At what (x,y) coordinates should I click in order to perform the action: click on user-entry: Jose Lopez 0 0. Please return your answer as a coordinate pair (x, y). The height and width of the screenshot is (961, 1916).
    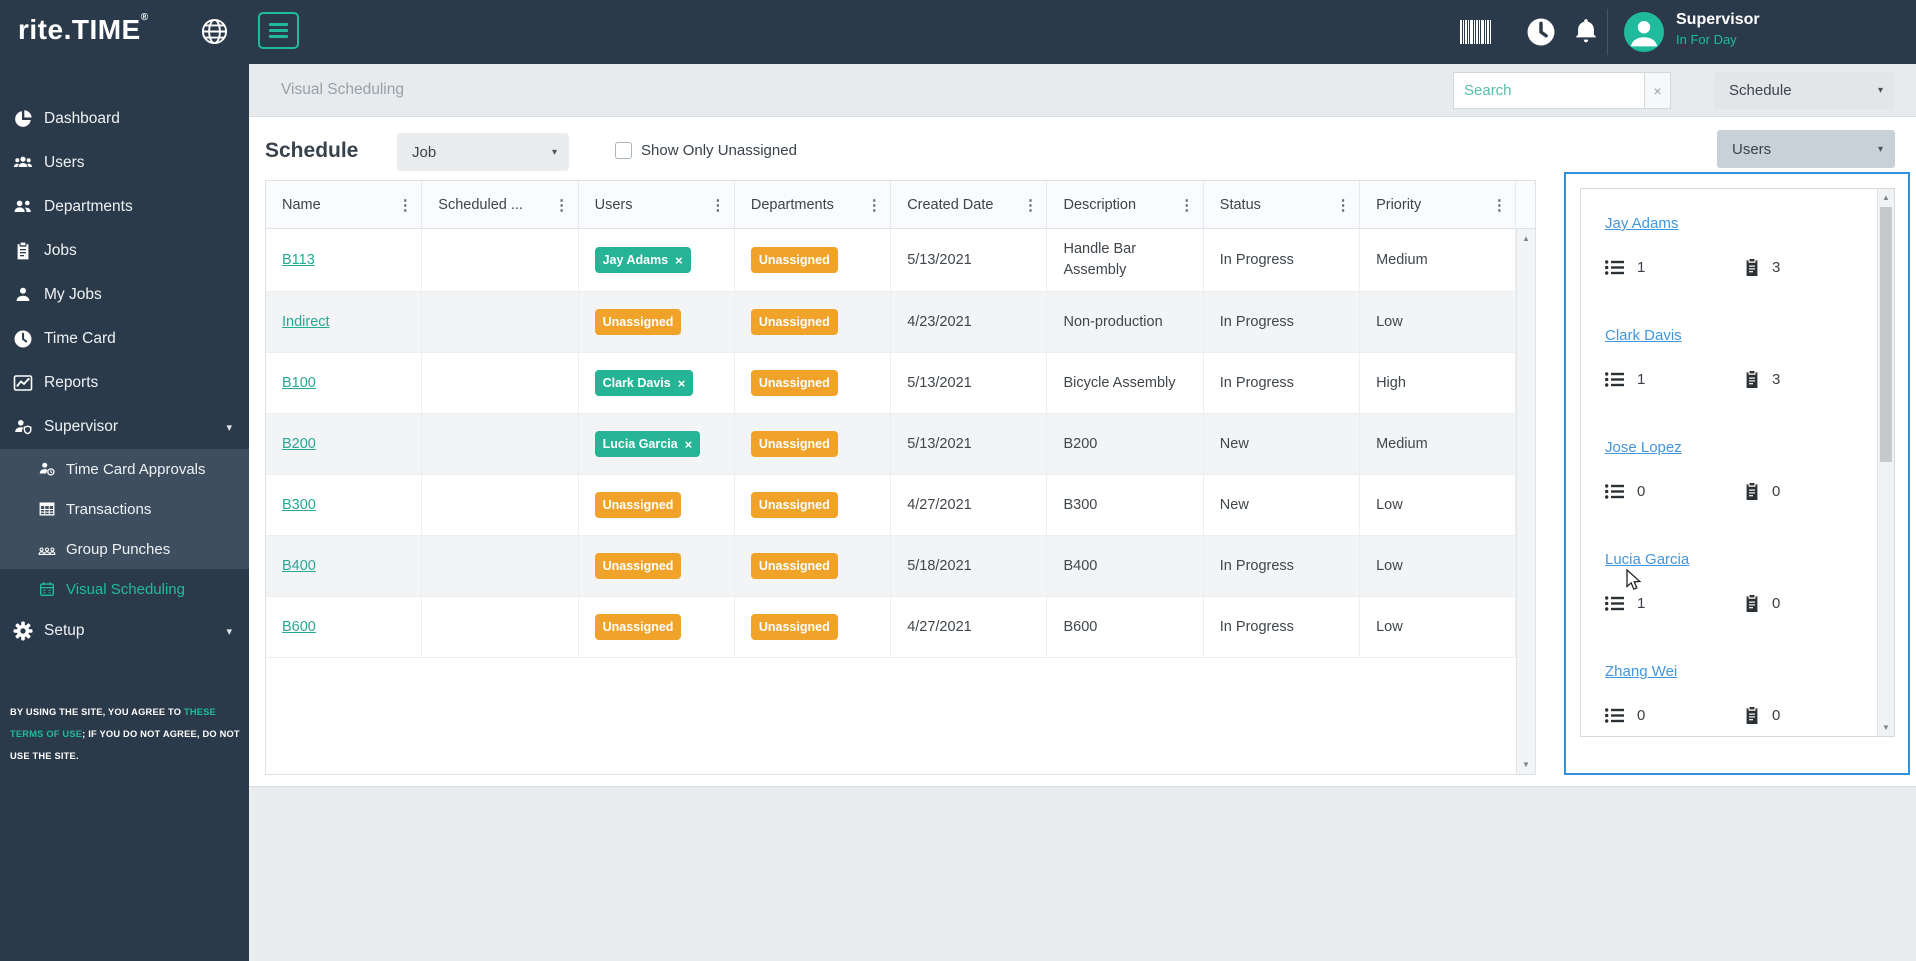
    Looking at the image, I should click on (1737, 469).